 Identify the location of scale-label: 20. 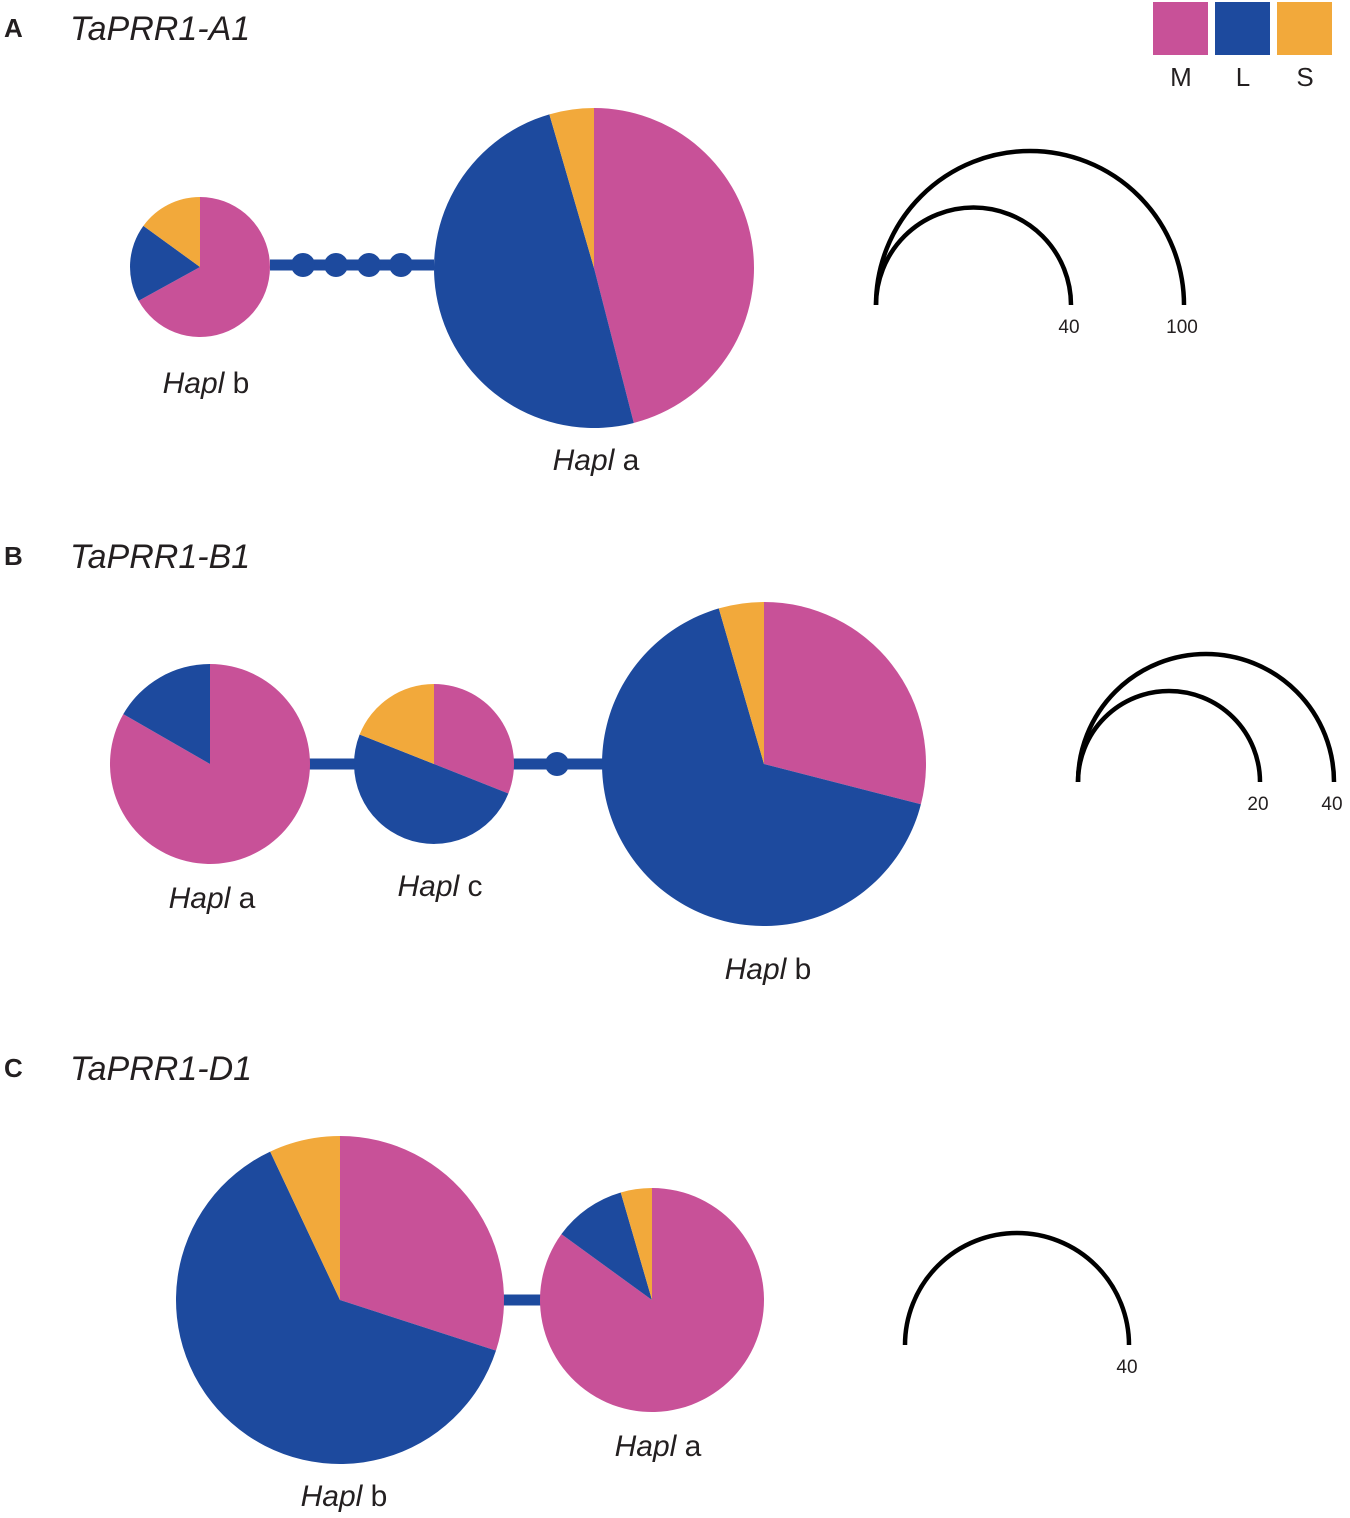
(1257, 804).